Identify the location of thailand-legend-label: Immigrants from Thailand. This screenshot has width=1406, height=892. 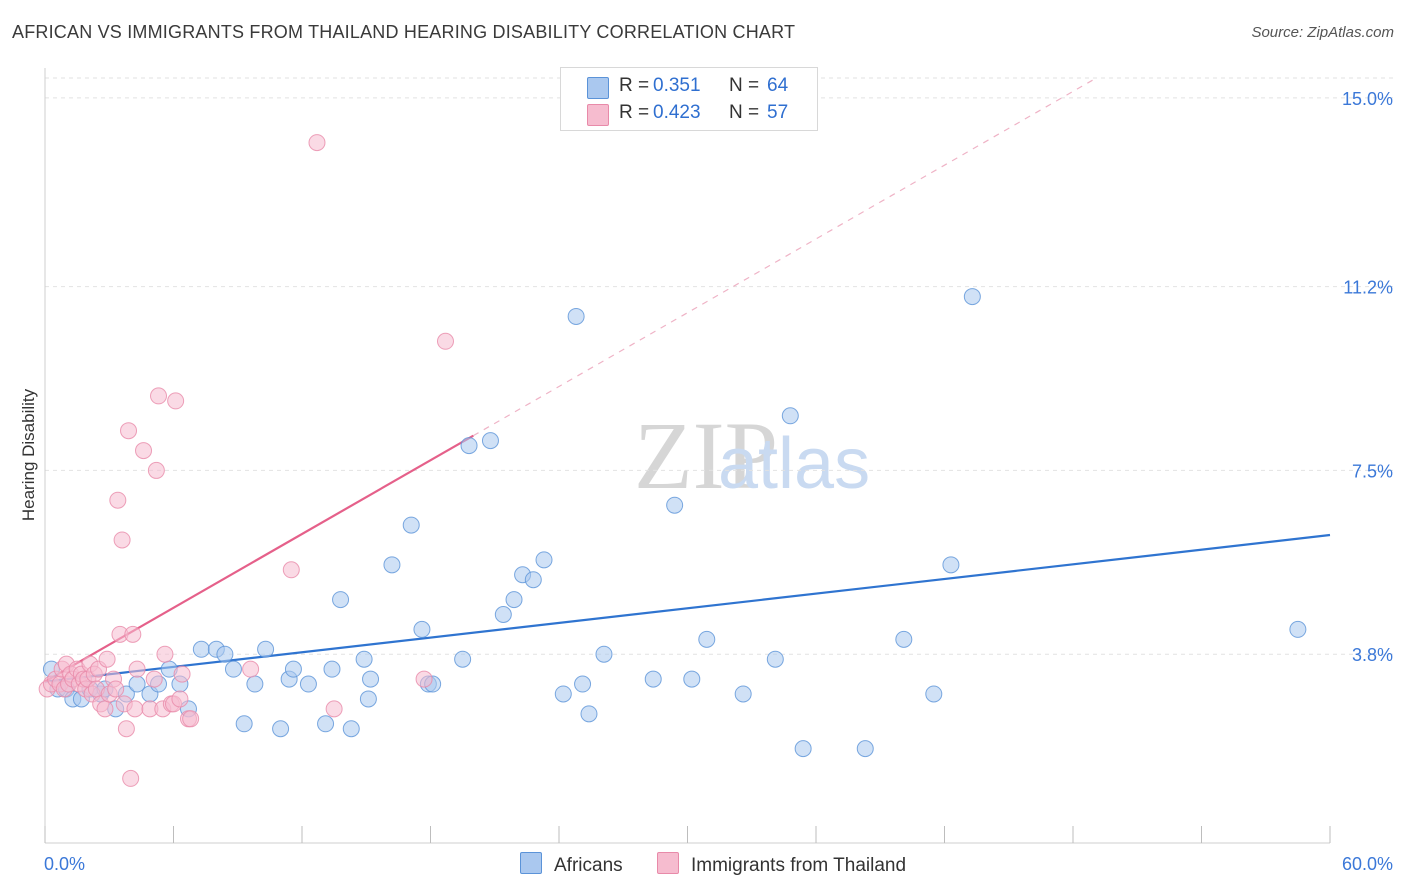
(799, 865).